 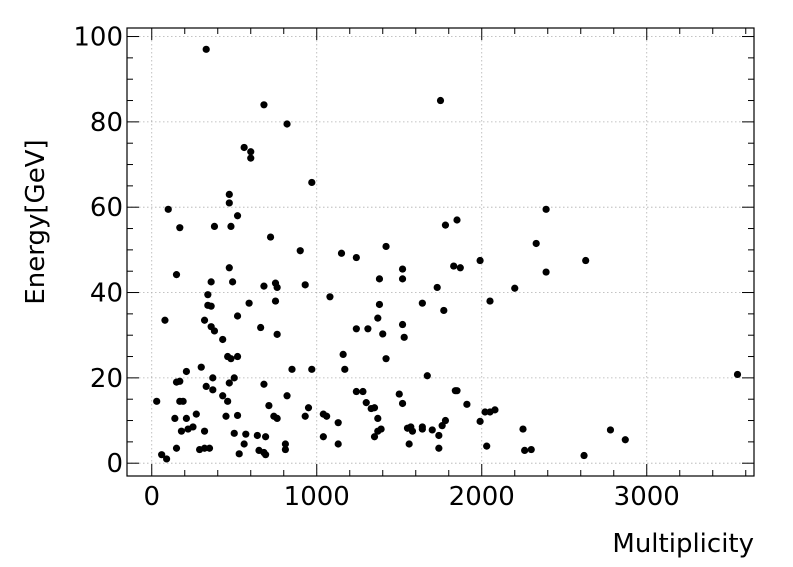 I want to click on y-tick-label: 20, so click(x=106, y=379).